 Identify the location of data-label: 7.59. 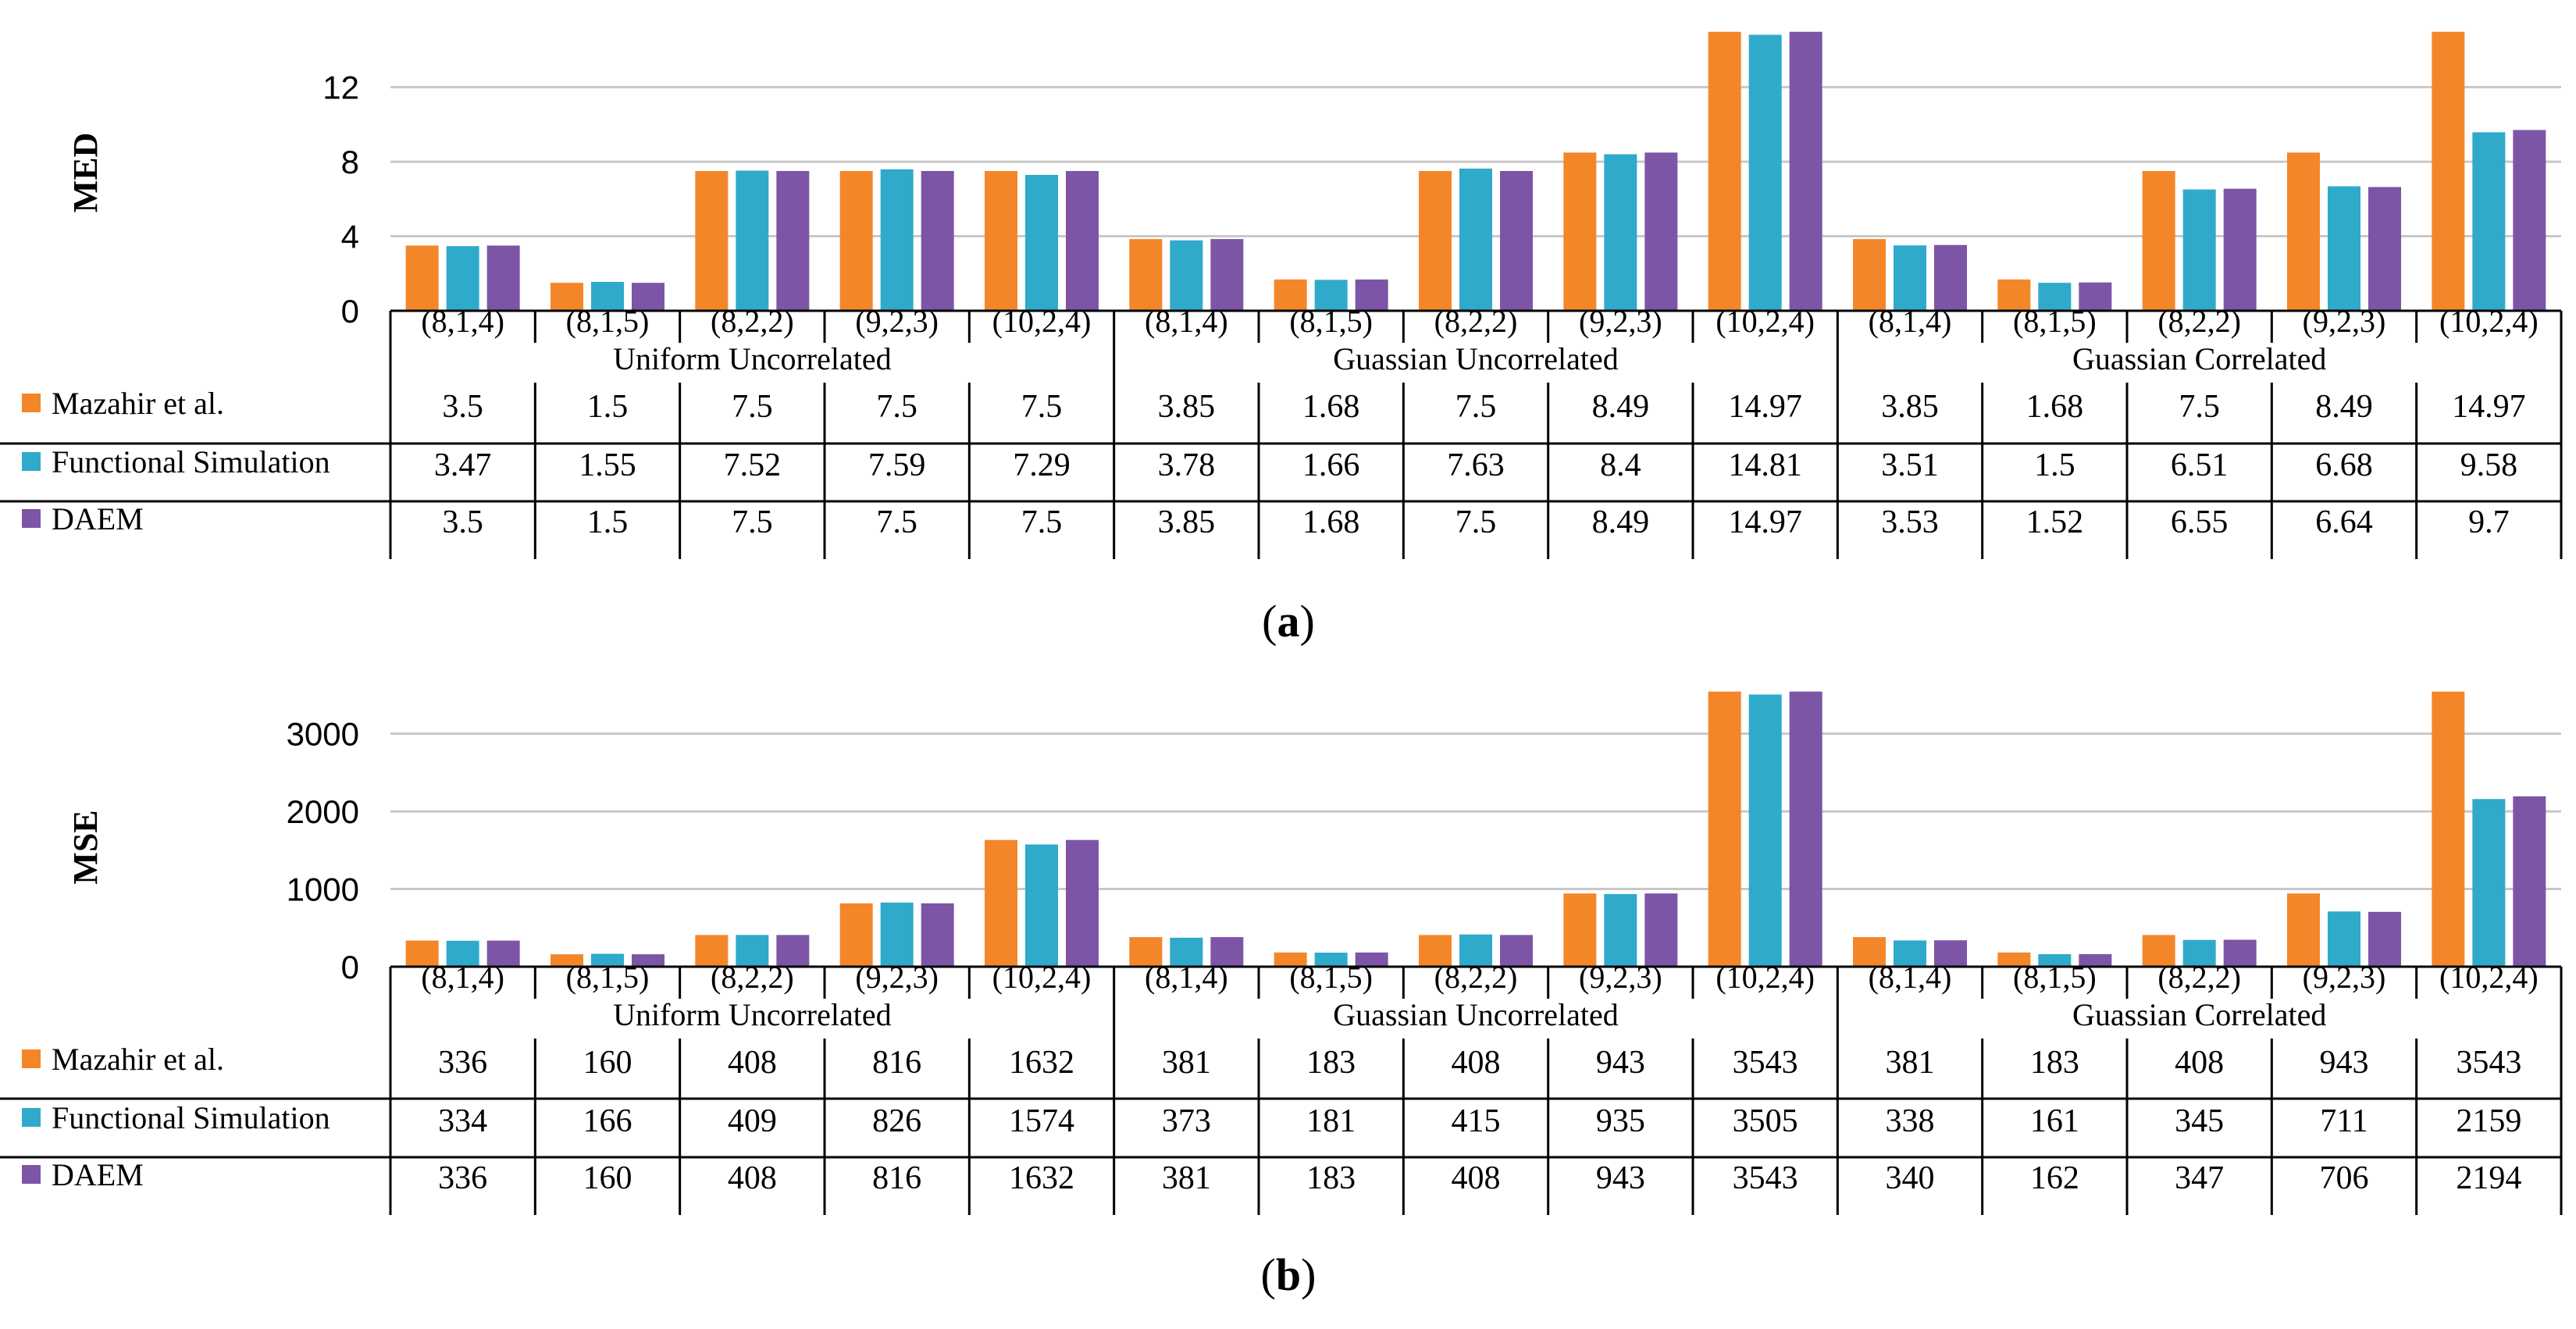
(897, 465).